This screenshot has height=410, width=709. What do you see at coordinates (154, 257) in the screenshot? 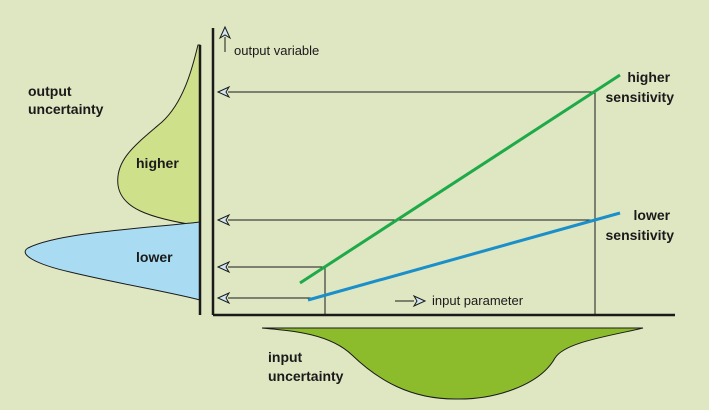
I see `lower-label: lower` at bounding box center [154, 257].